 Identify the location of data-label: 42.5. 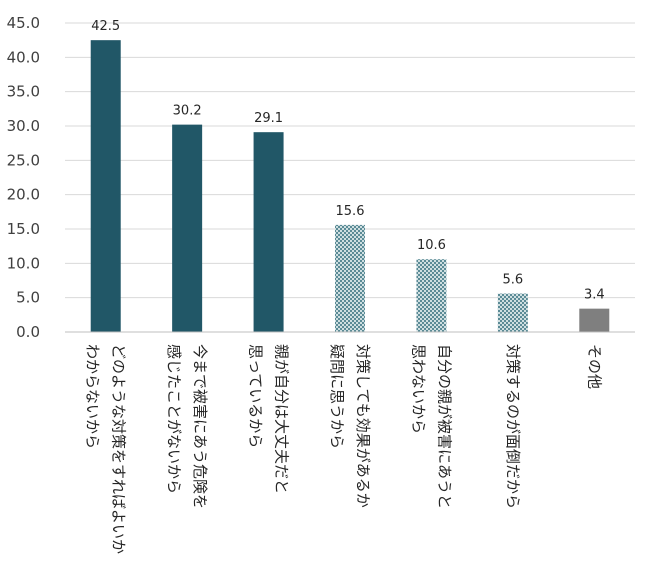
(105, 26).